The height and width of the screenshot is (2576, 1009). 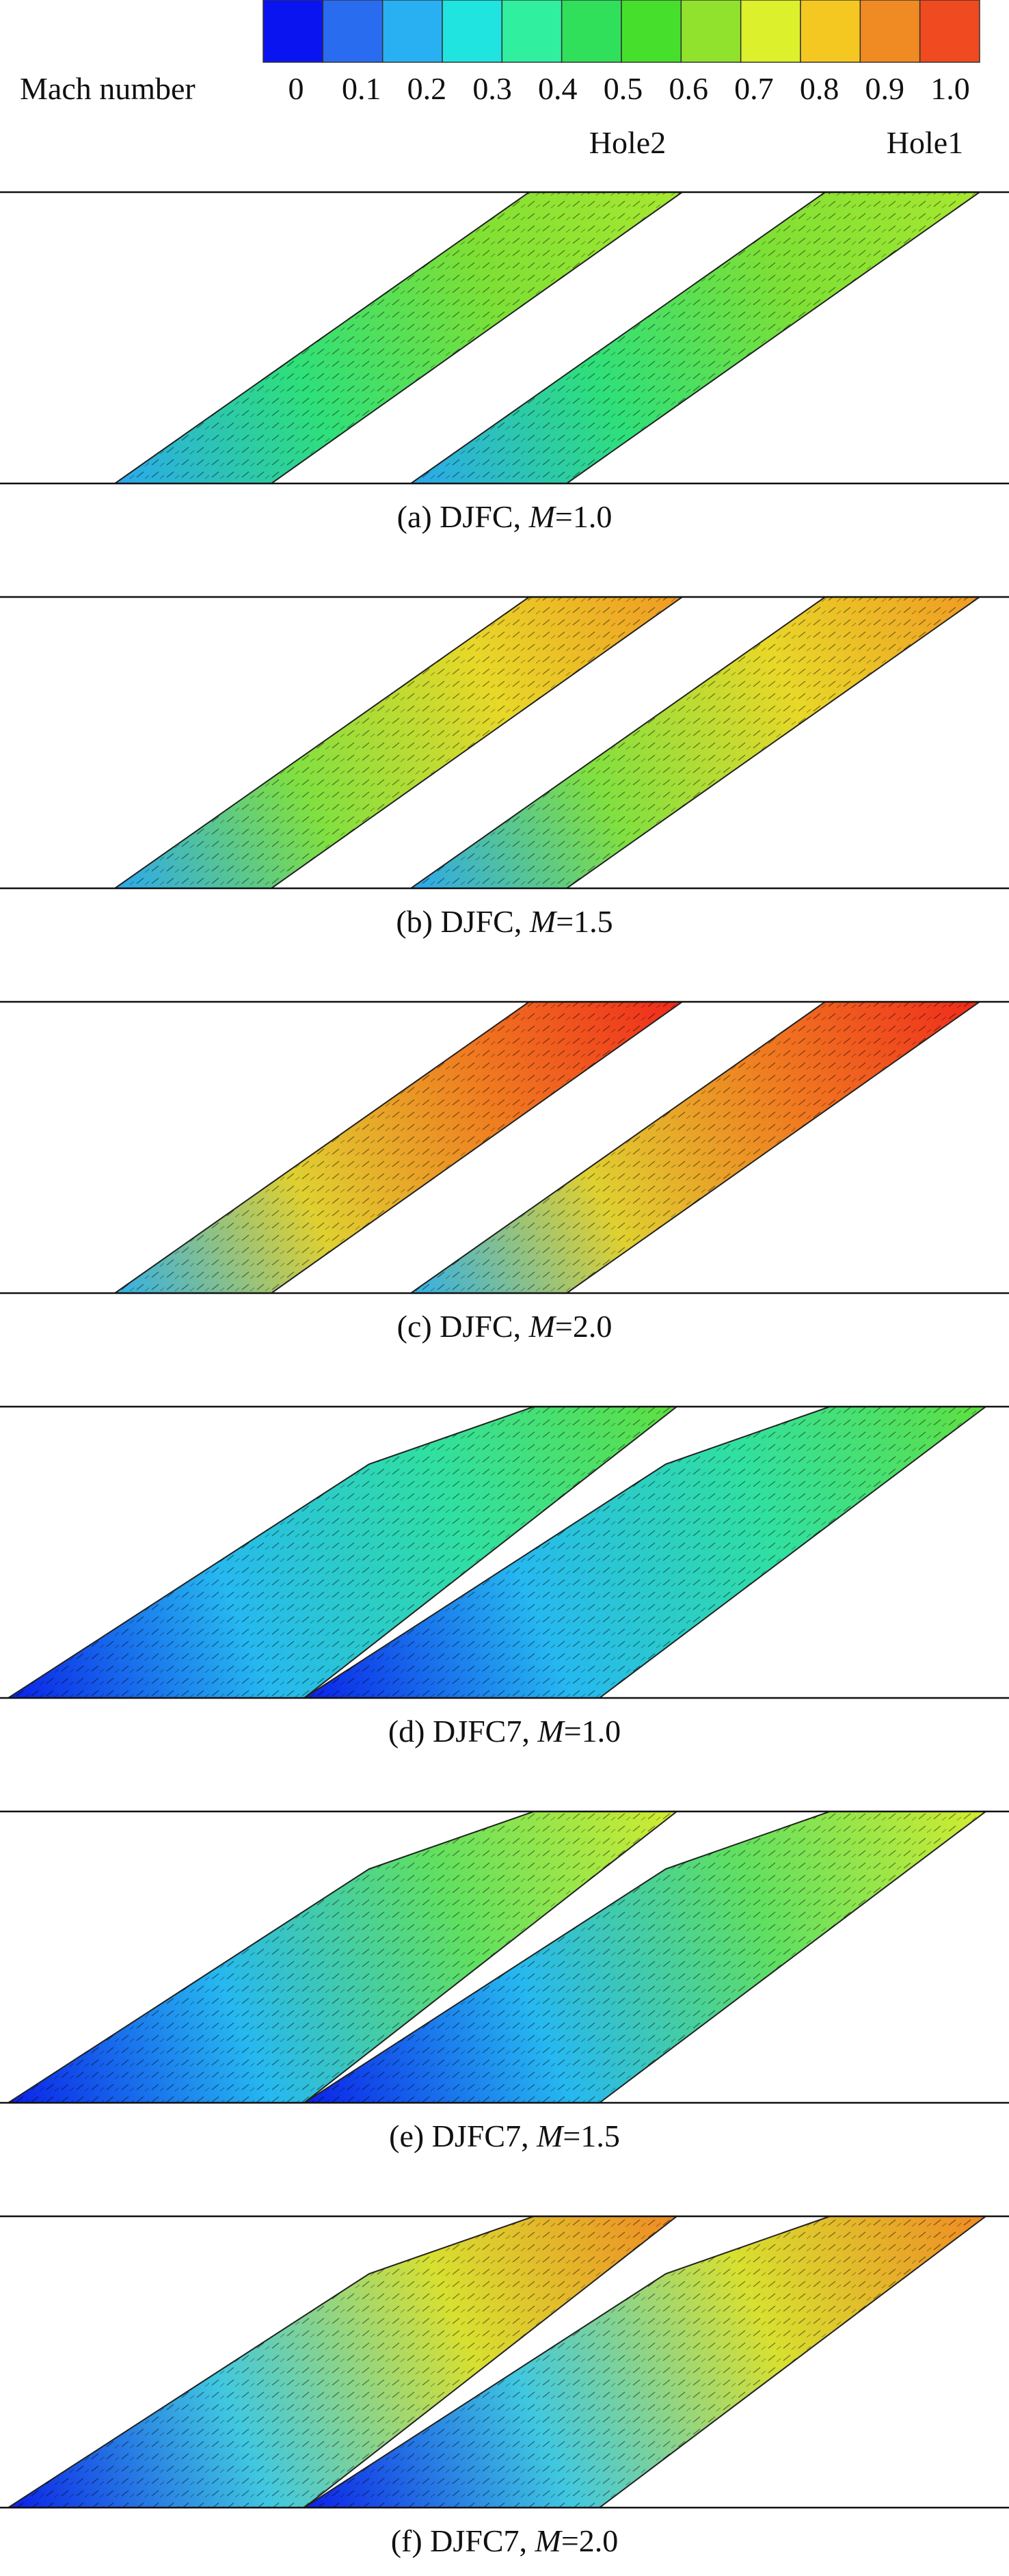 What do you see at coordinates (463, 921) in the screenshot?
I see `caption-text: (b) DJFC,` at bounding box center [463, 921].